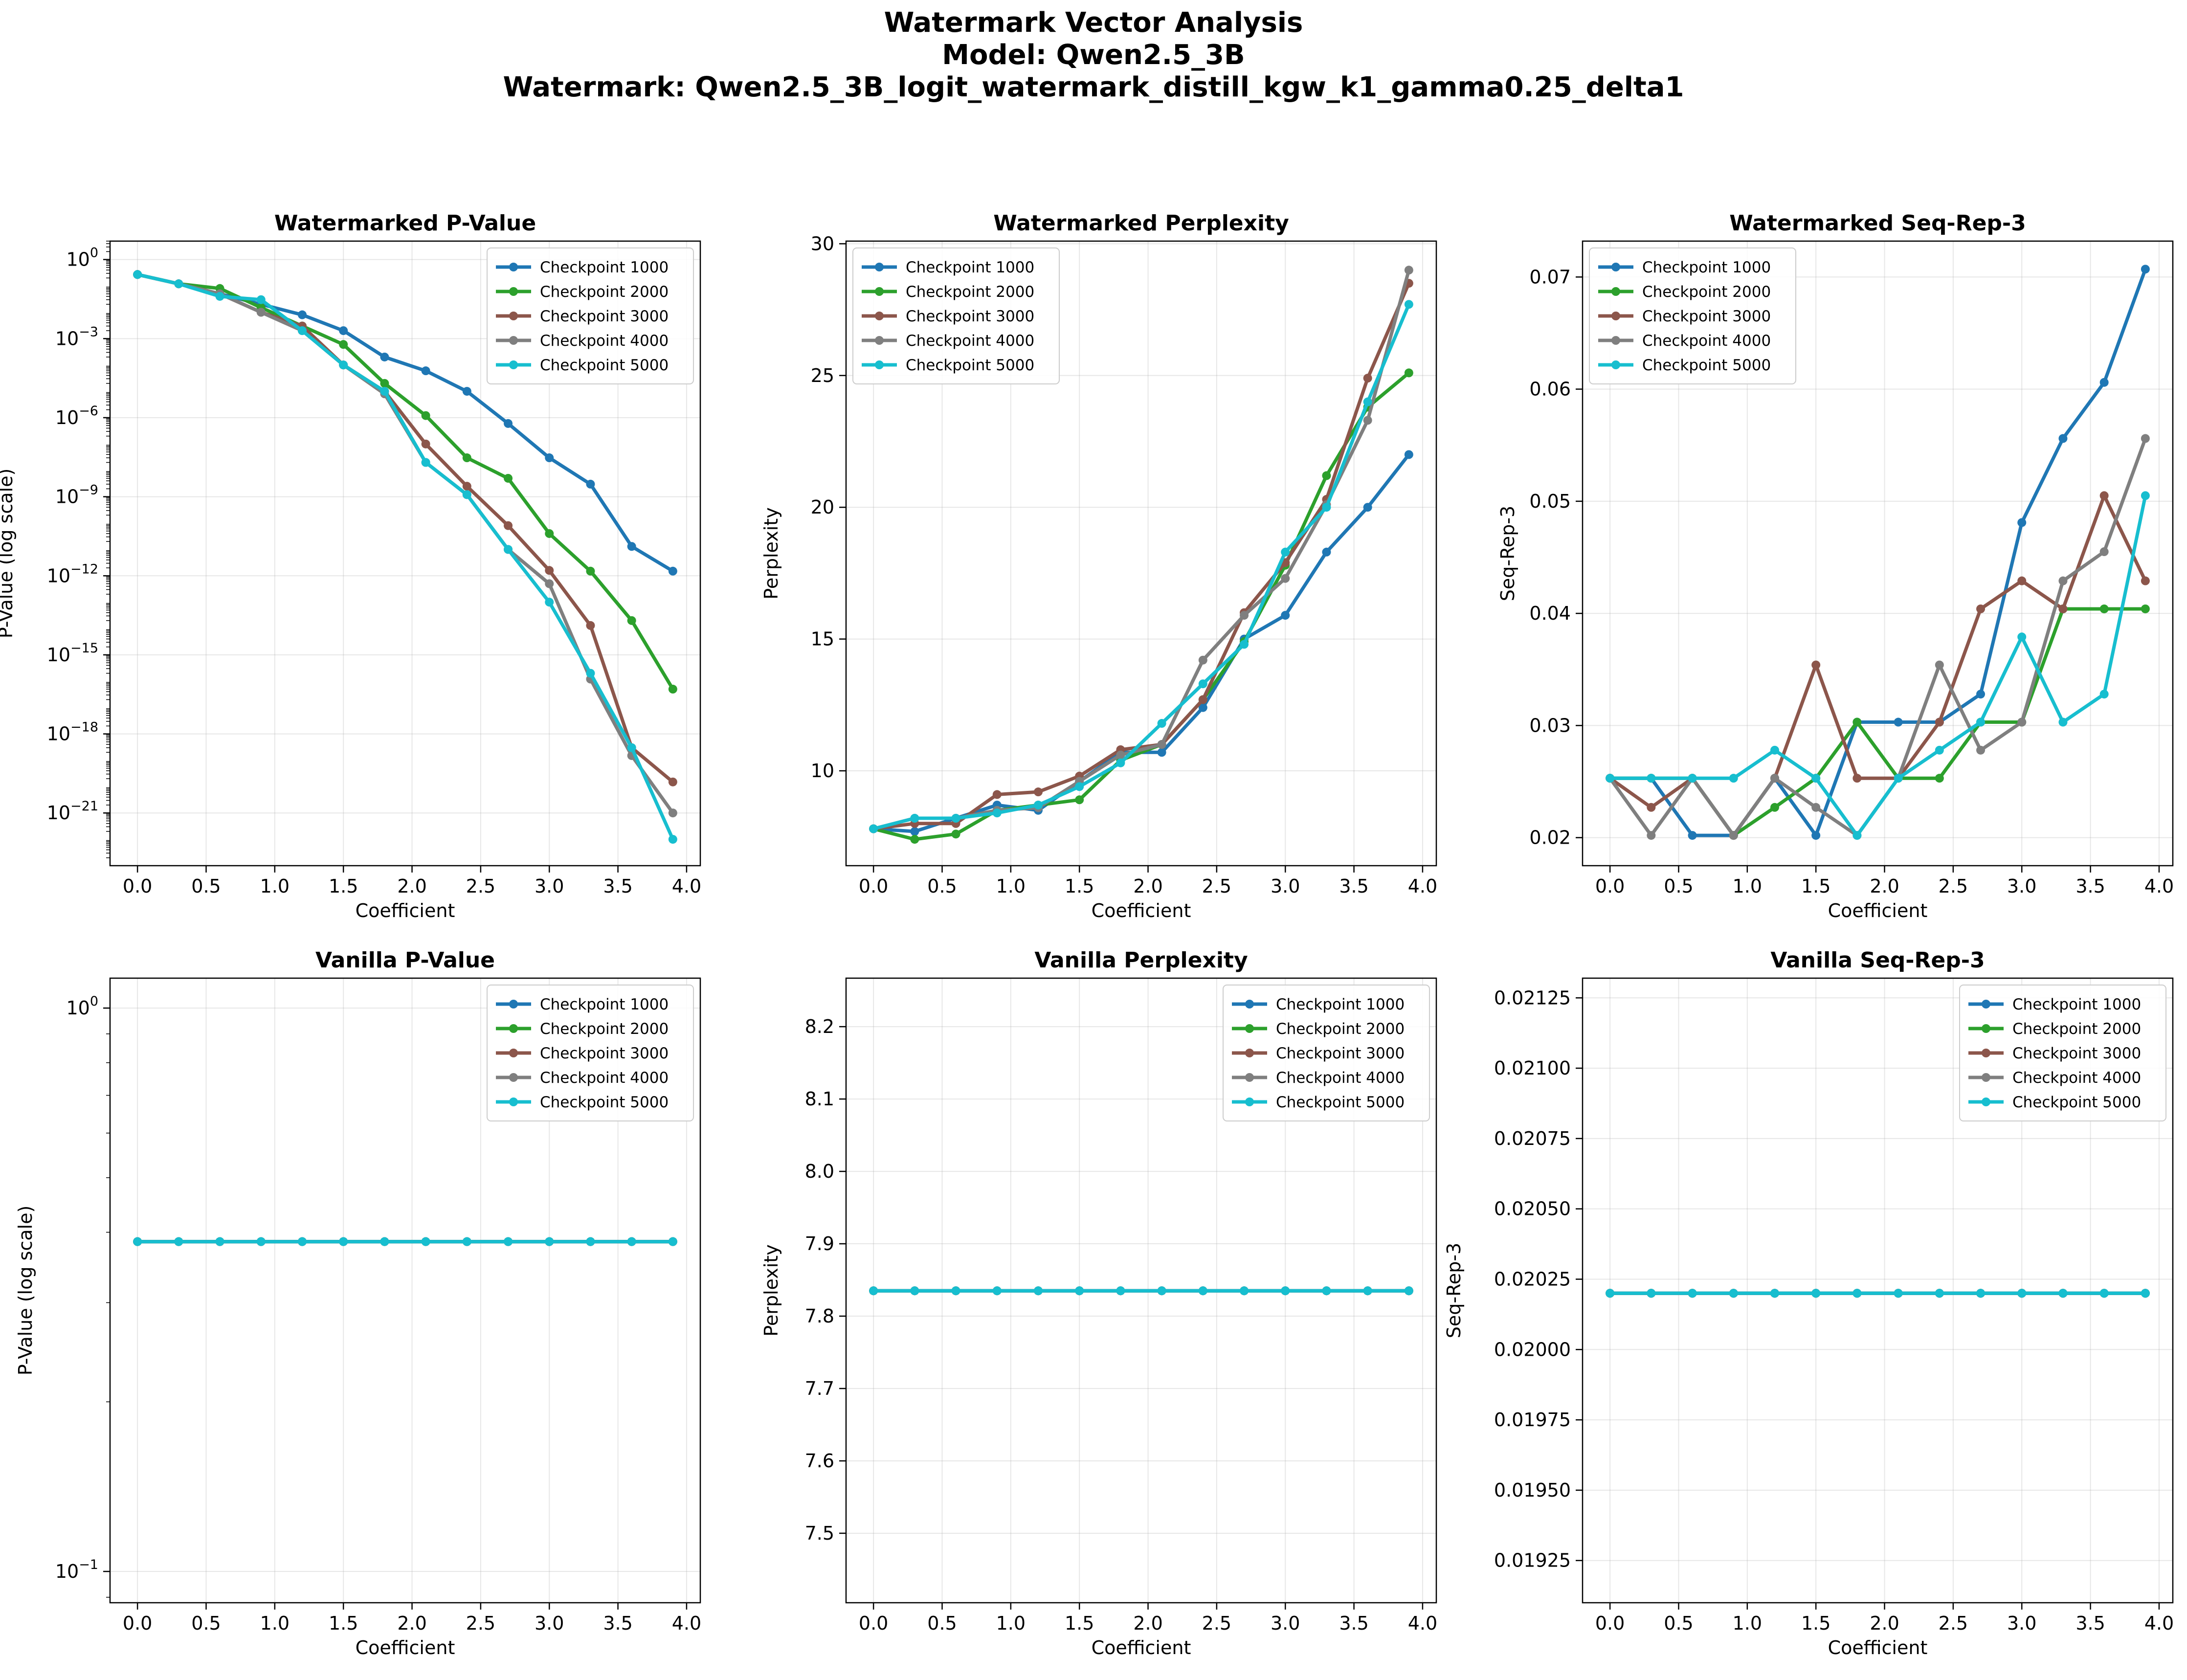  Describe the element at coordinates (1011, 886) in the screenshot. I see `wm-perplexity-x-tick-label: 1.0` at that location.